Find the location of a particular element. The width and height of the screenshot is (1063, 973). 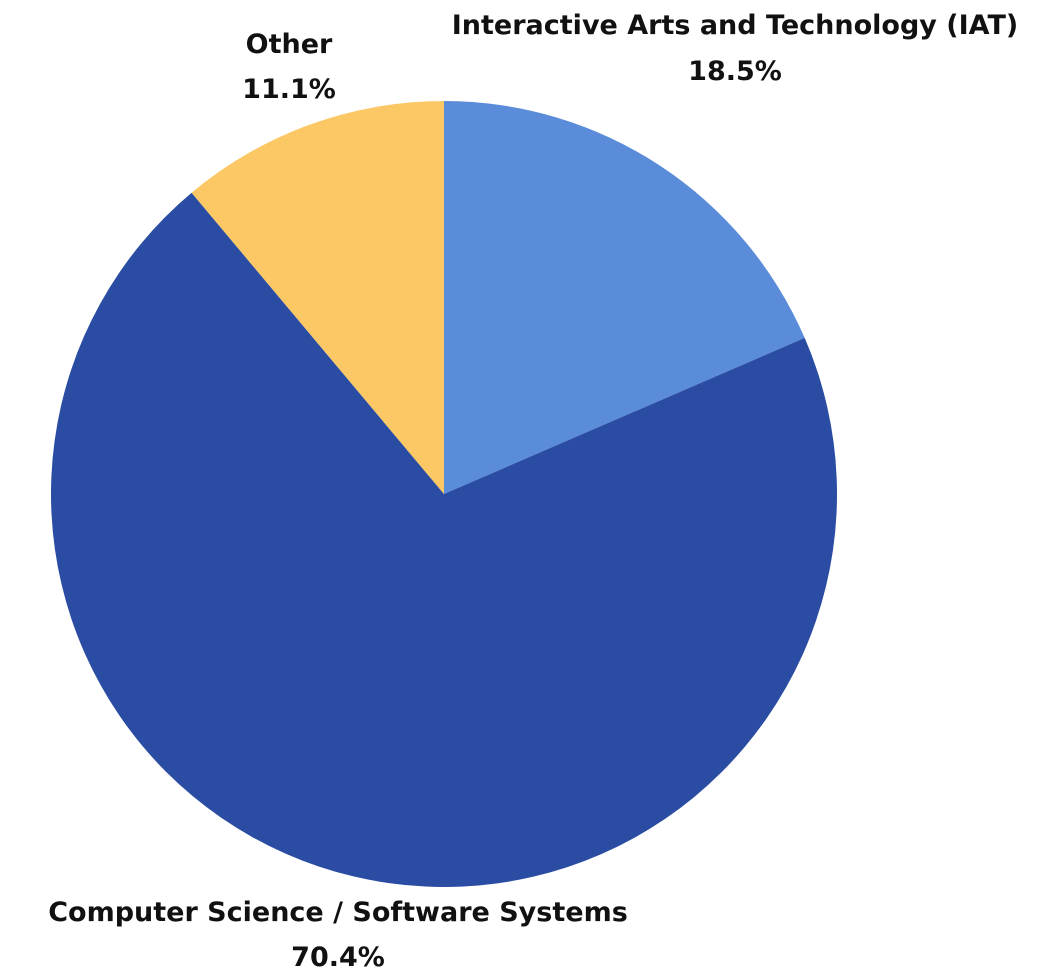

slice-label-cs: Computer Science / Software Systems is located at coordinates (338, 912).